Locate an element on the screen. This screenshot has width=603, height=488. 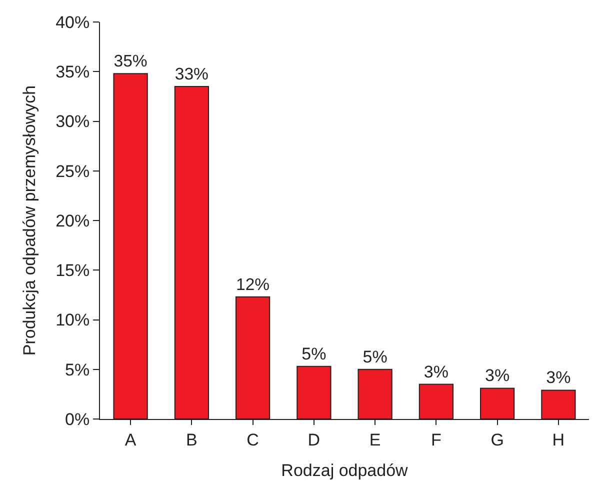
y-tick-label: 30% is located at coordinates (73, 122).